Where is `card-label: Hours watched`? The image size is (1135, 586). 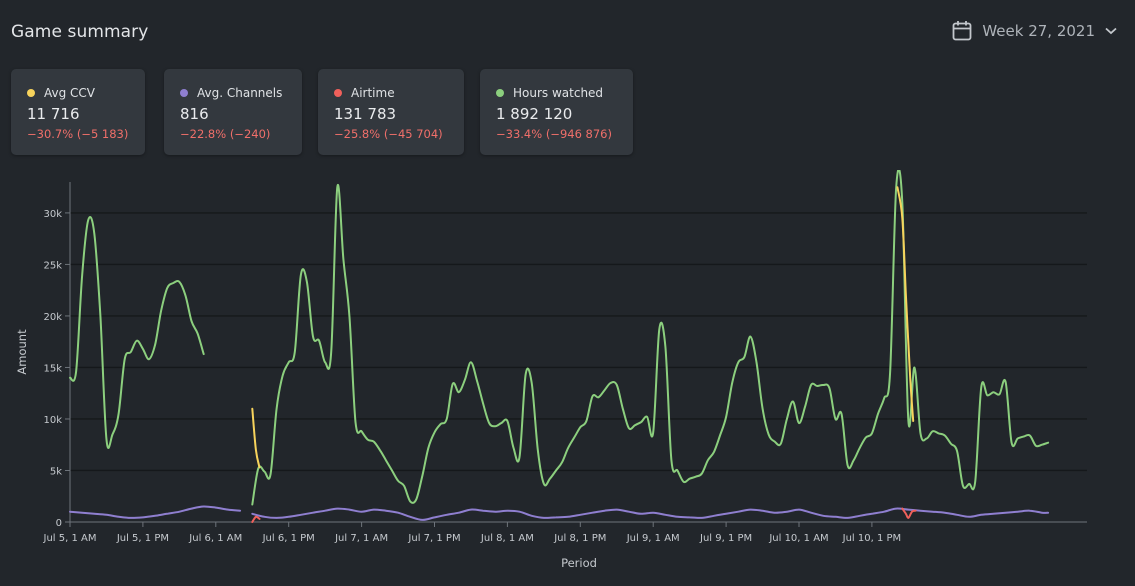 card-label: Hours watched is located at coordinates (558, 93).